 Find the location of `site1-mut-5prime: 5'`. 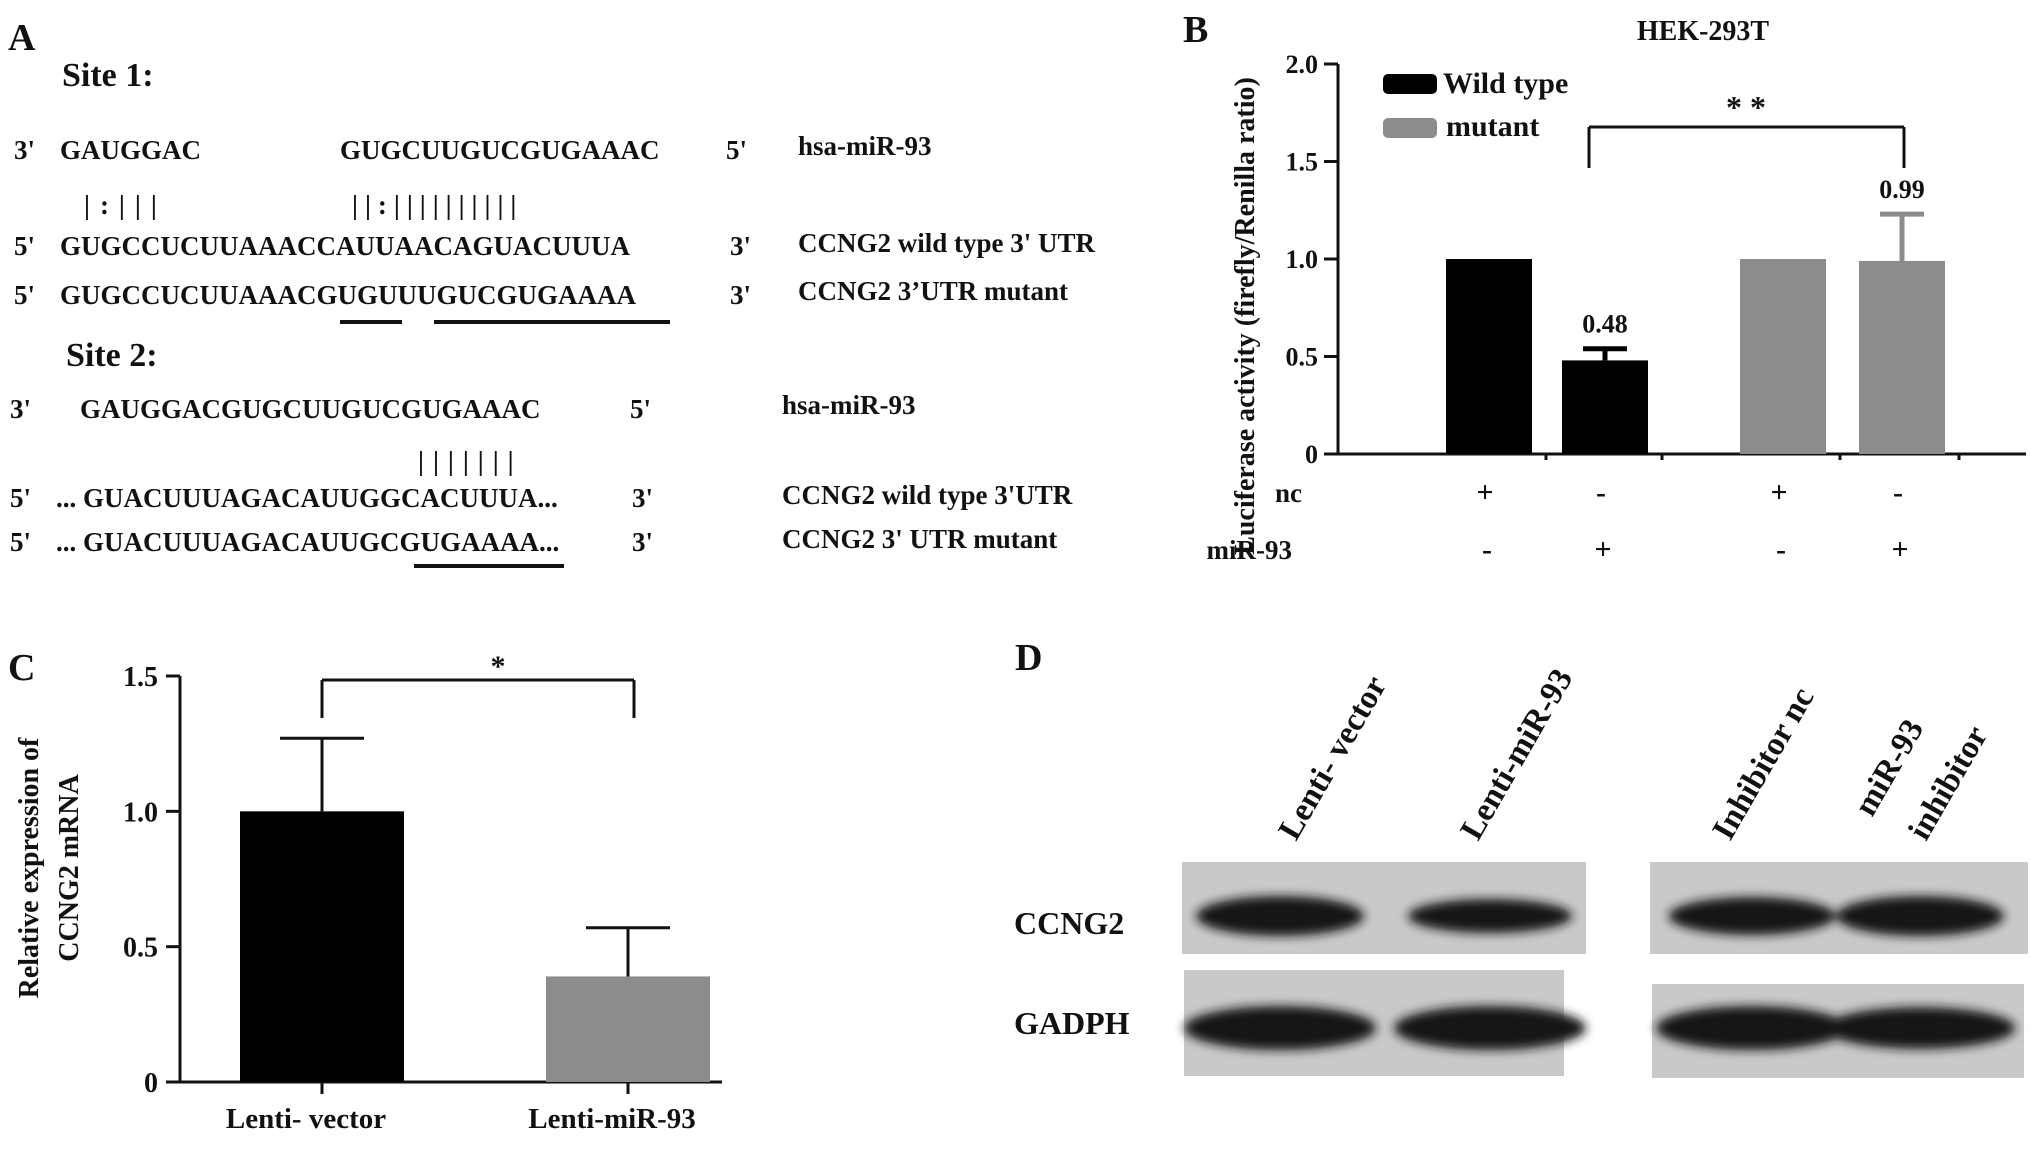

site1-mut-5prime: 5' is located at coordinates (24, 295).